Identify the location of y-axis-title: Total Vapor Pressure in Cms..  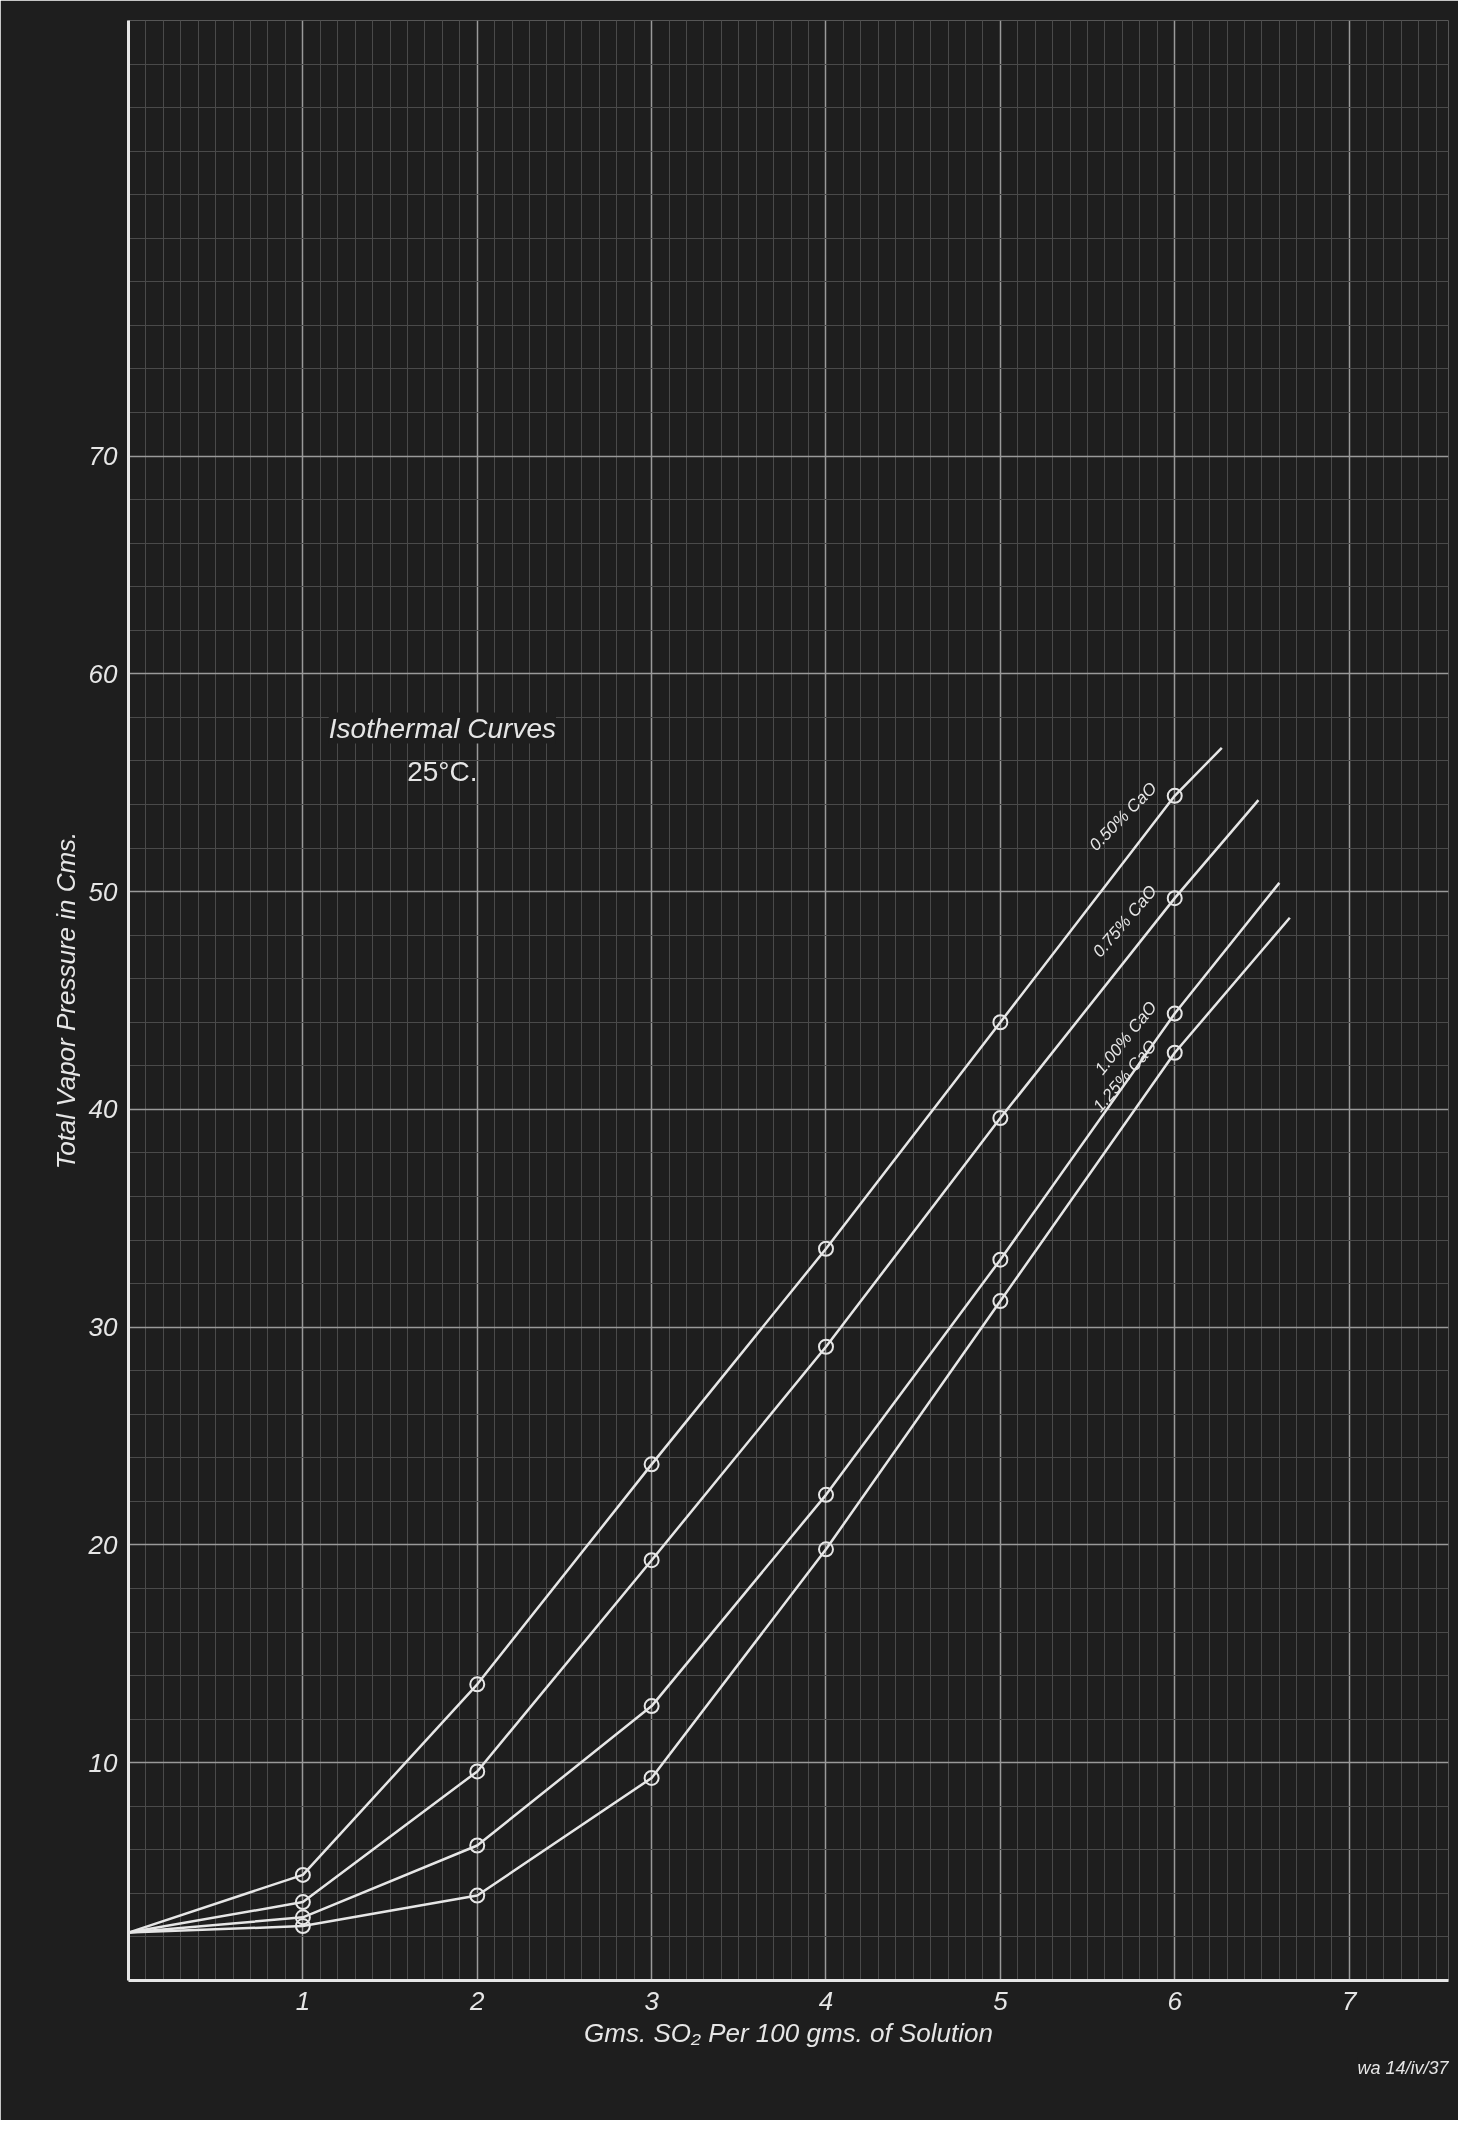
(65, 1000).